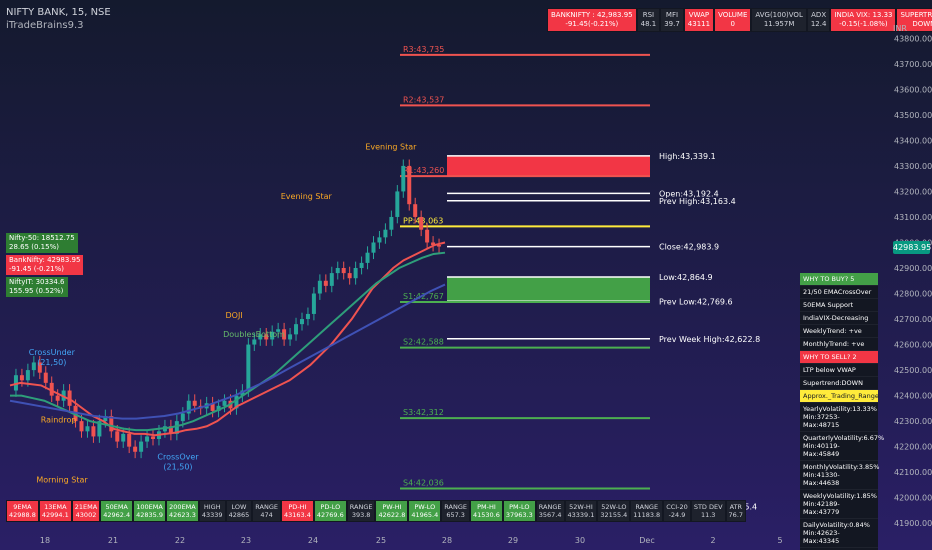  I want to click on x-tick-label: 5, so click(779, 540).